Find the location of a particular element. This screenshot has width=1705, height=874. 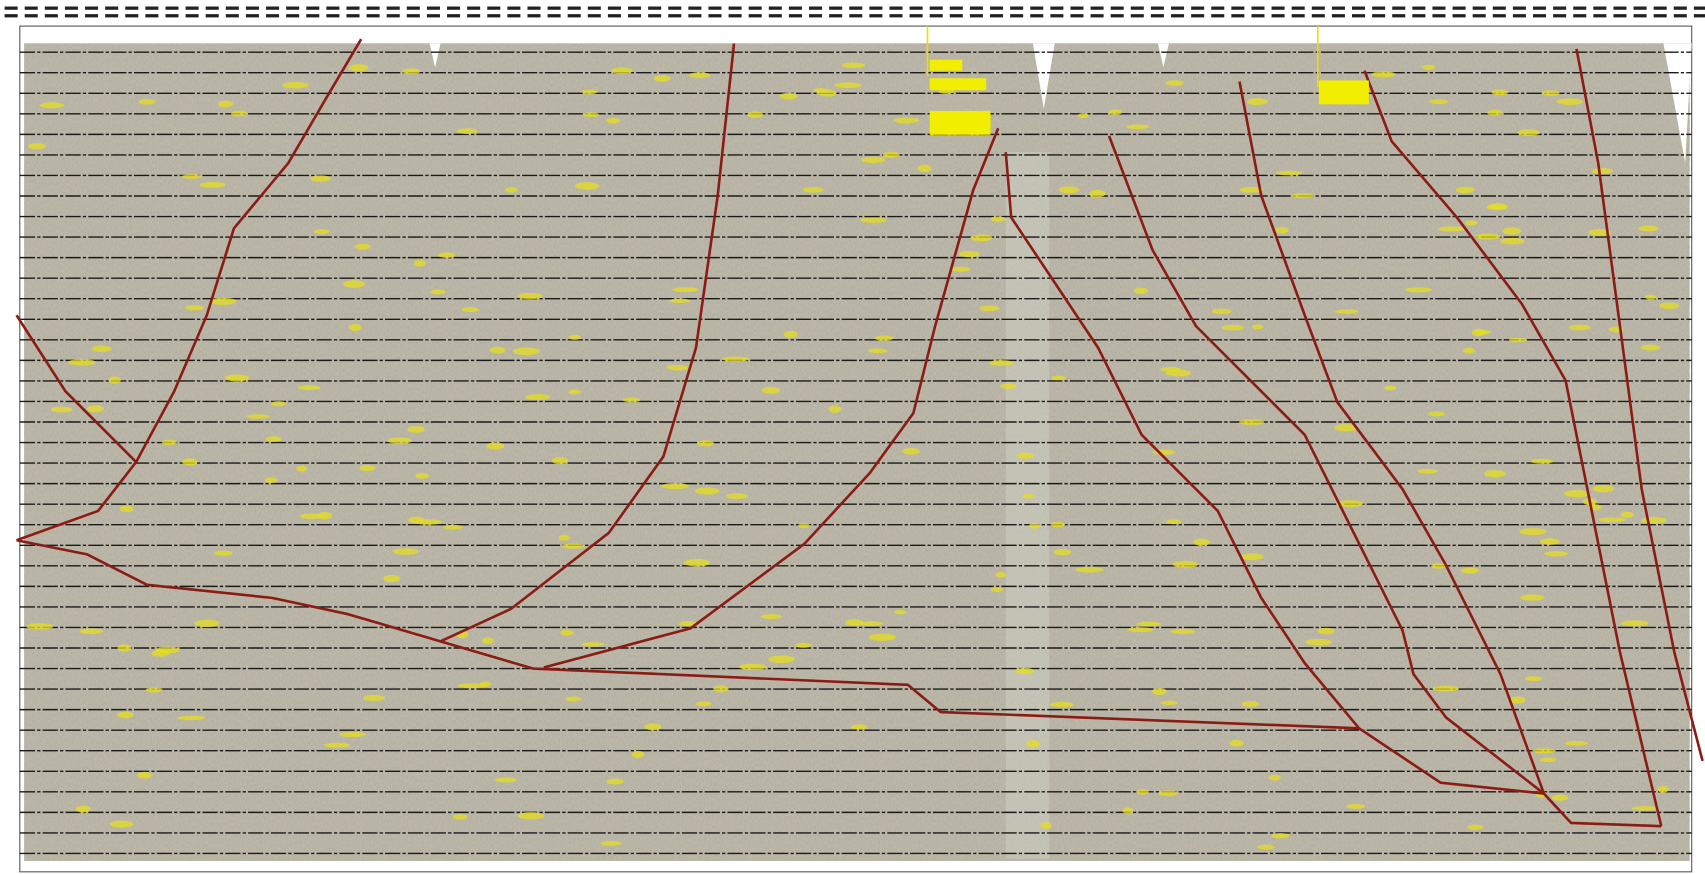

fault is located at coordinates (587, 343).